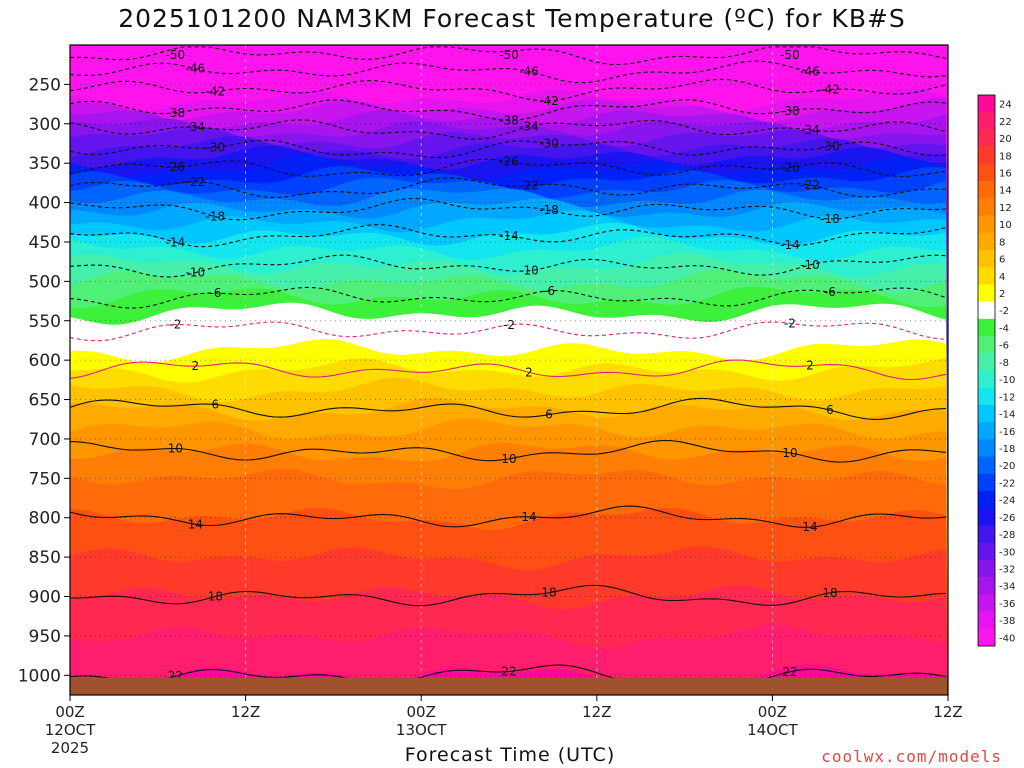 This screenshot has width=1024, height=768. I want to click on colorbar-label--32: -32, so click(1007, 570).